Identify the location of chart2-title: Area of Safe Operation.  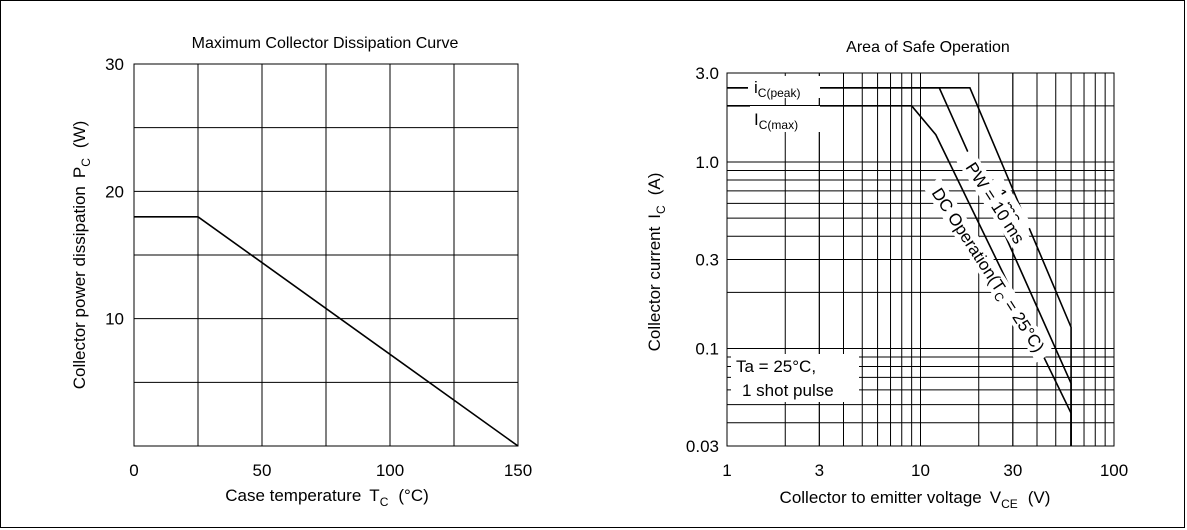
(928, 47).